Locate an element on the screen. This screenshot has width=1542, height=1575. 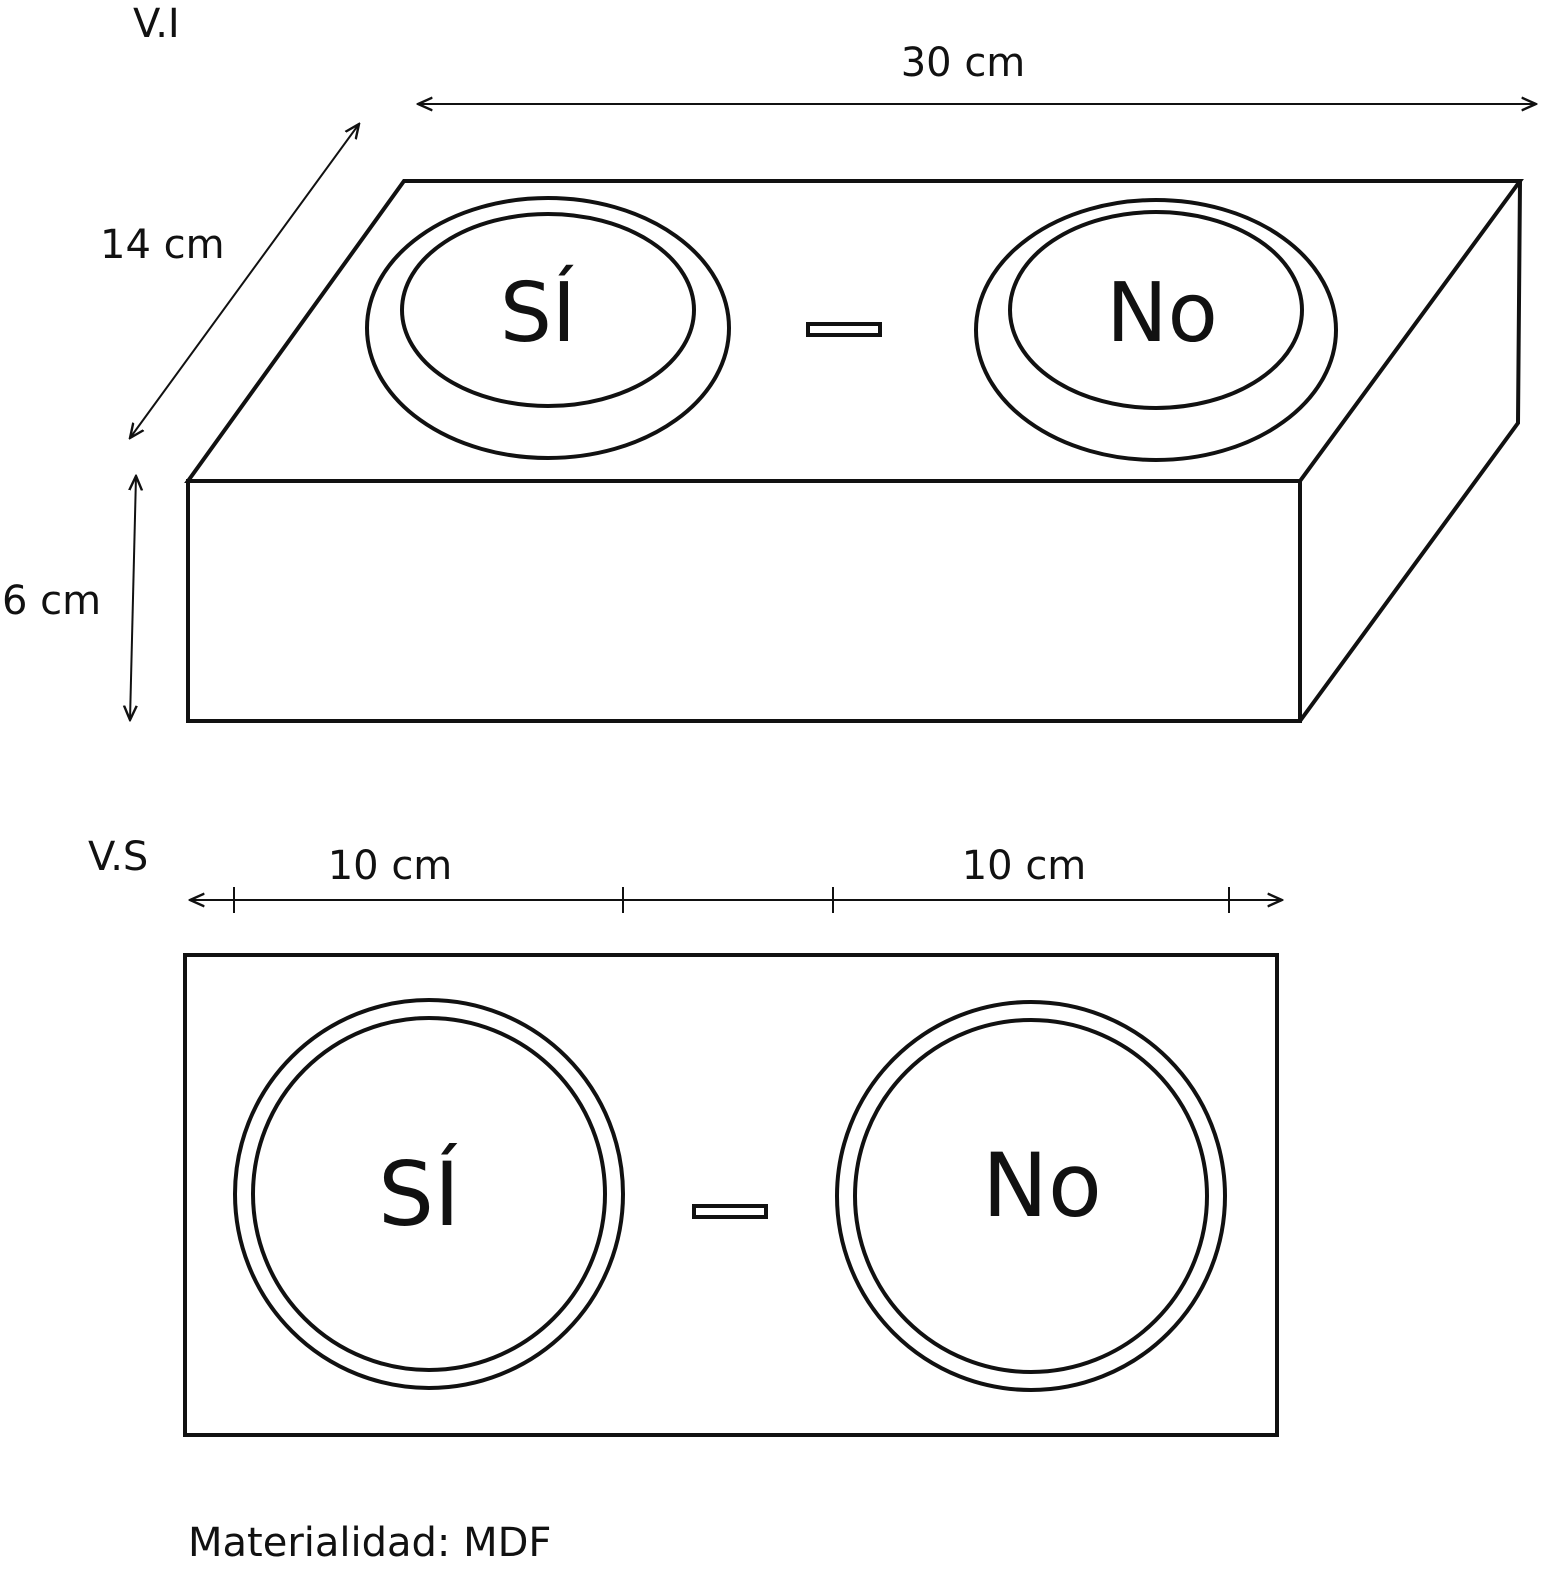
right-button-dimension-label: 10 cm is located at coordinates (1024, 866).